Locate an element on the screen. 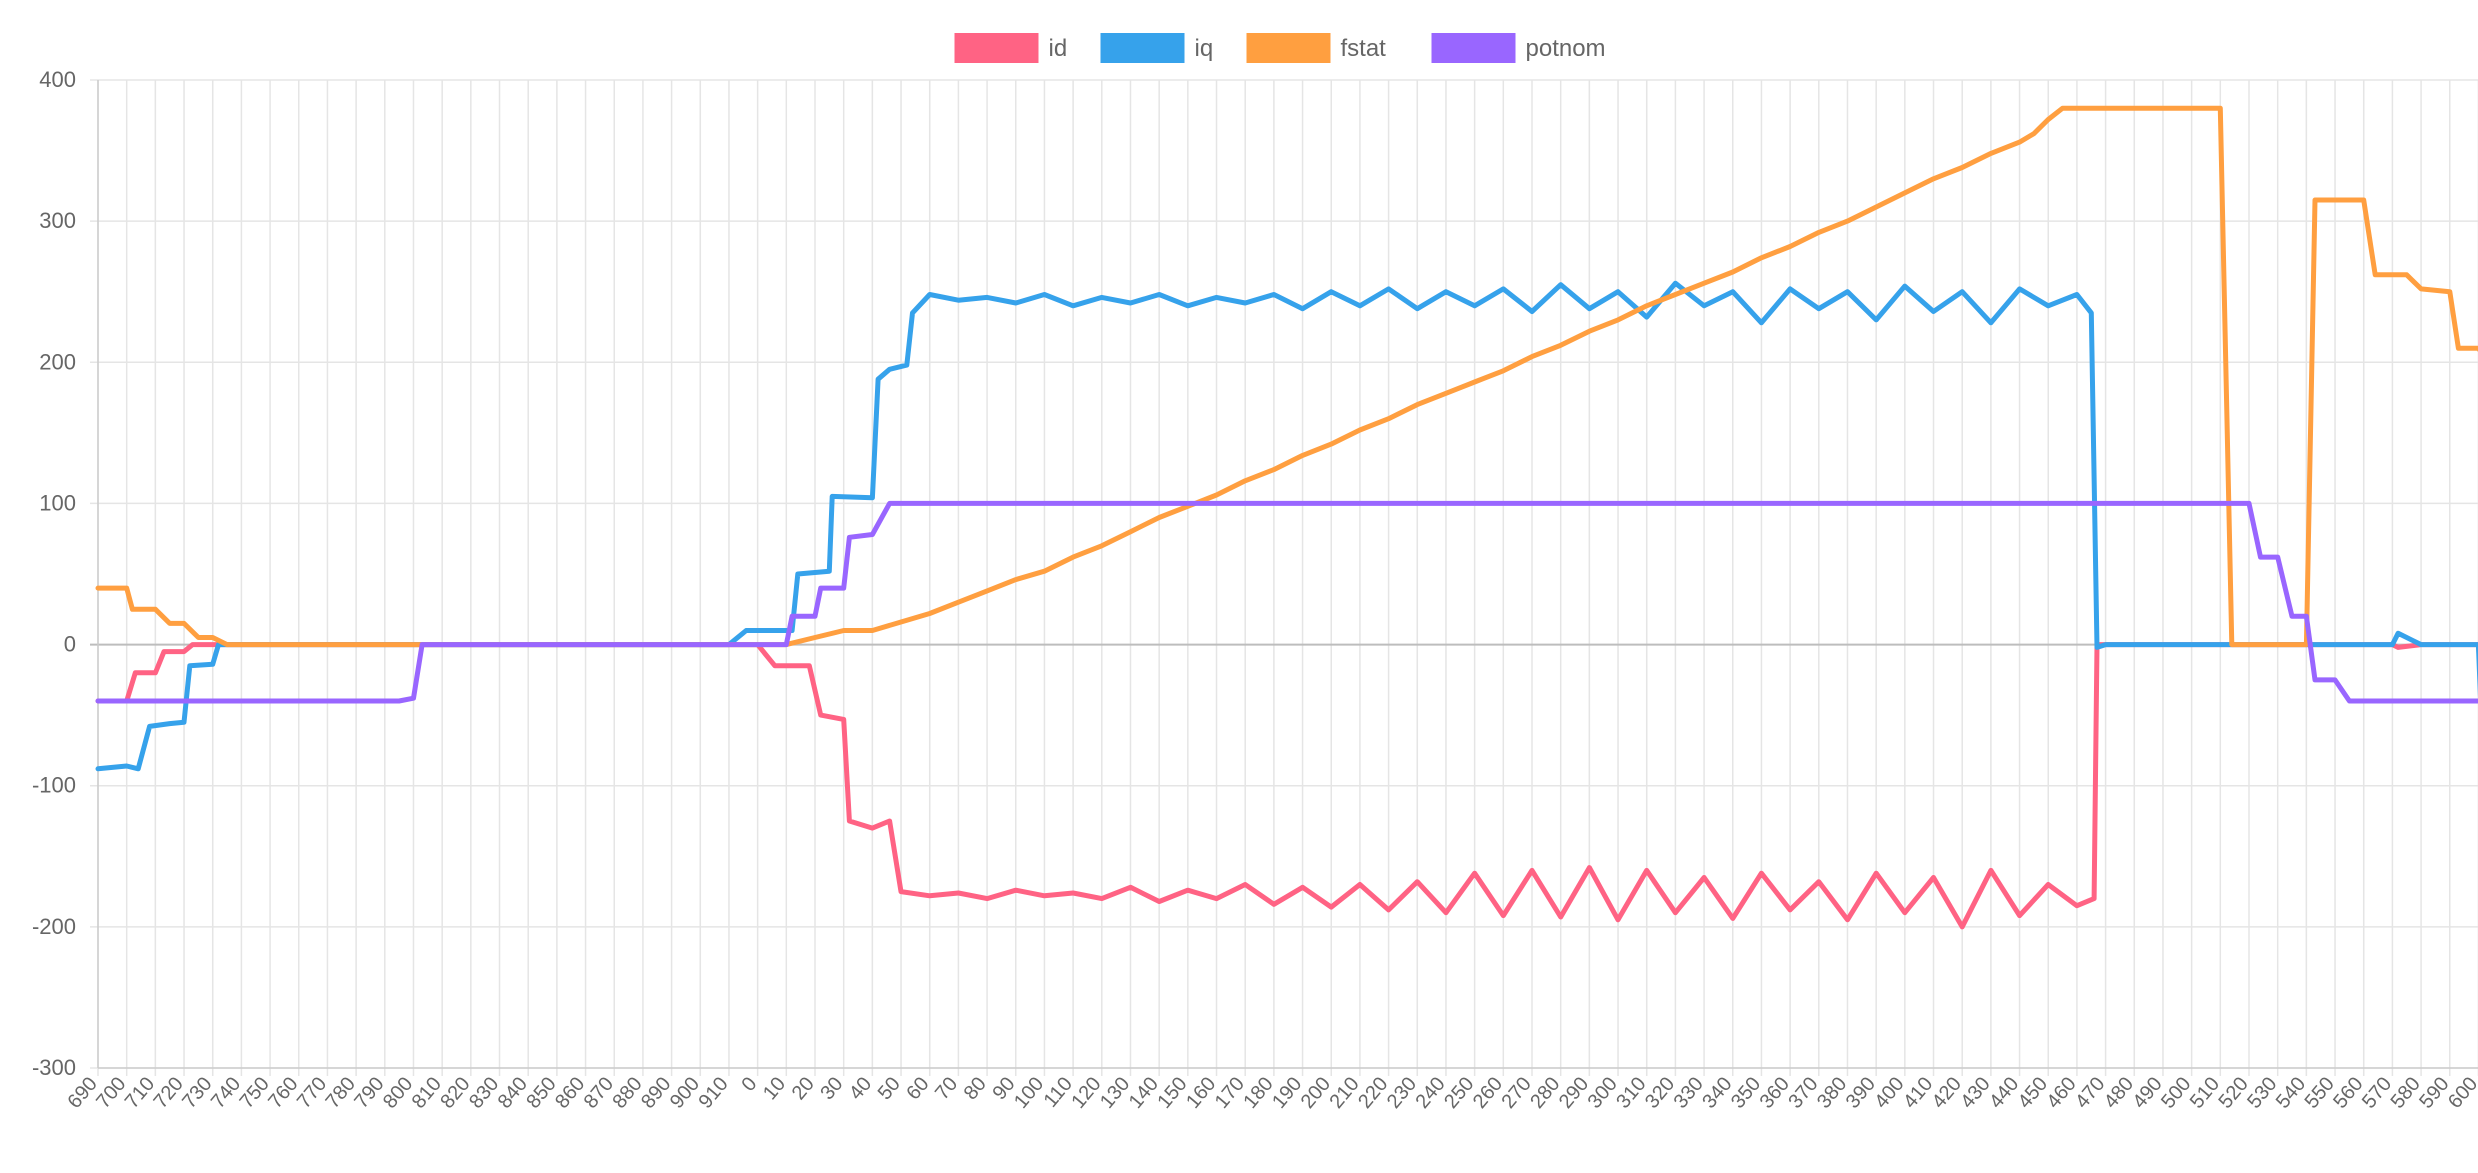  y-tick-label: -100 is located at coordinates (54, 785).